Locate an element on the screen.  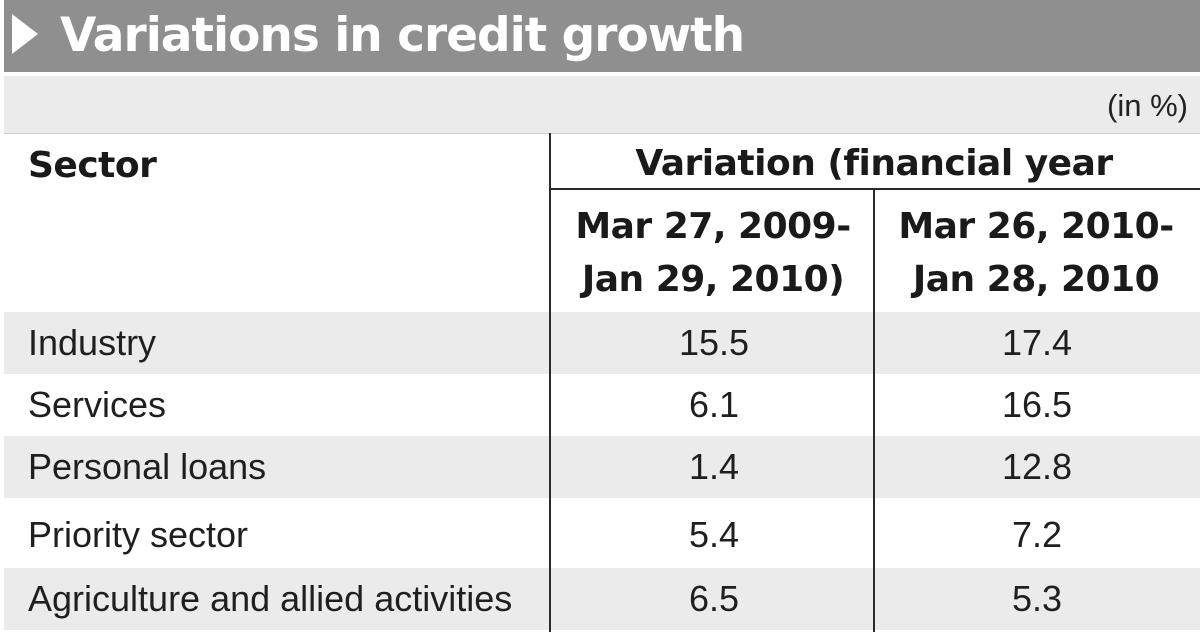
column-2-header-line-1: Mar 26, 2010- is located at coordinates (1036, 226).